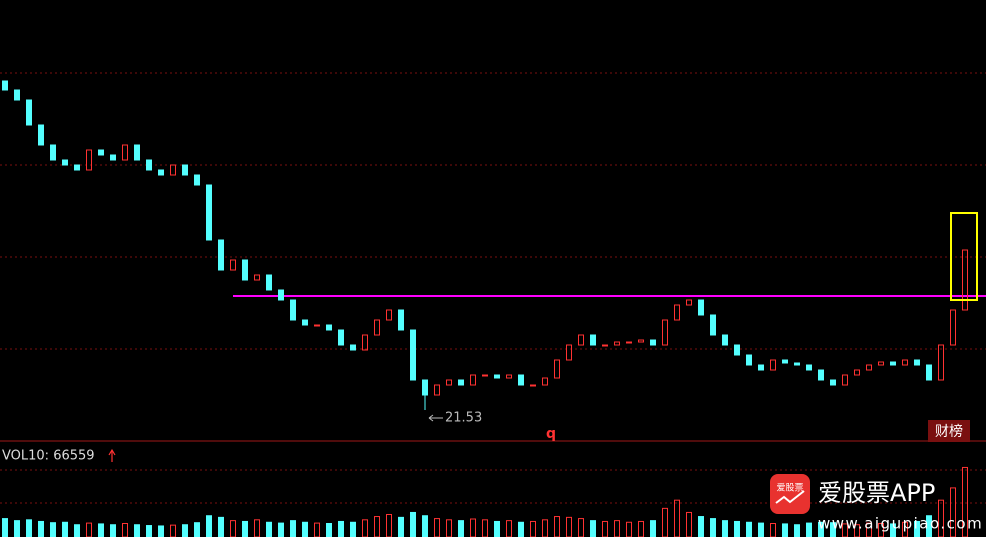 The height and width of the screenshot is (537, 986). I want to click on up-arrow, so click(112, 455).